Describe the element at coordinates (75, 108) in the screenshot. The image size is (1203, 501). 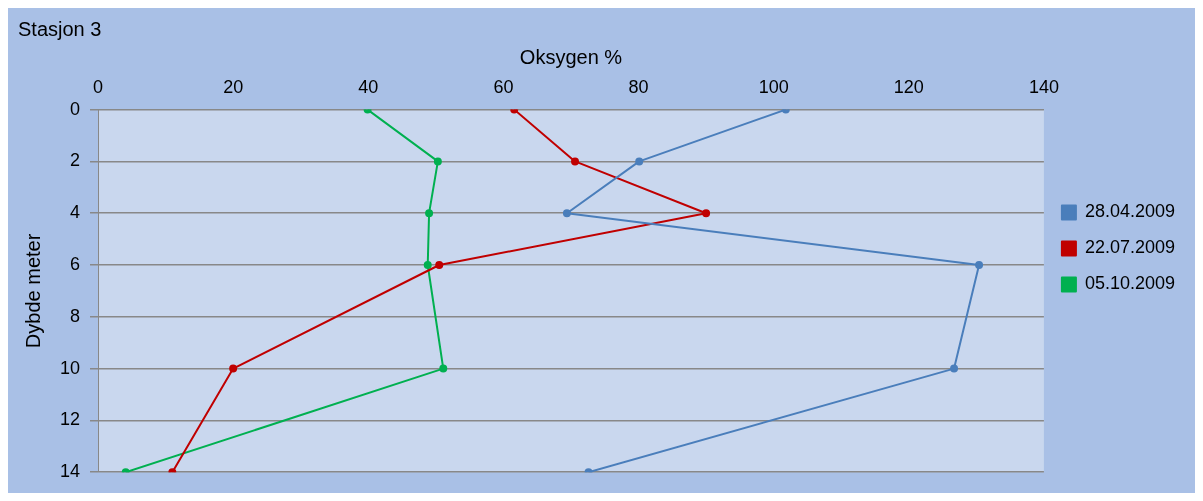
I see `y-tick-label: 0` at that location.